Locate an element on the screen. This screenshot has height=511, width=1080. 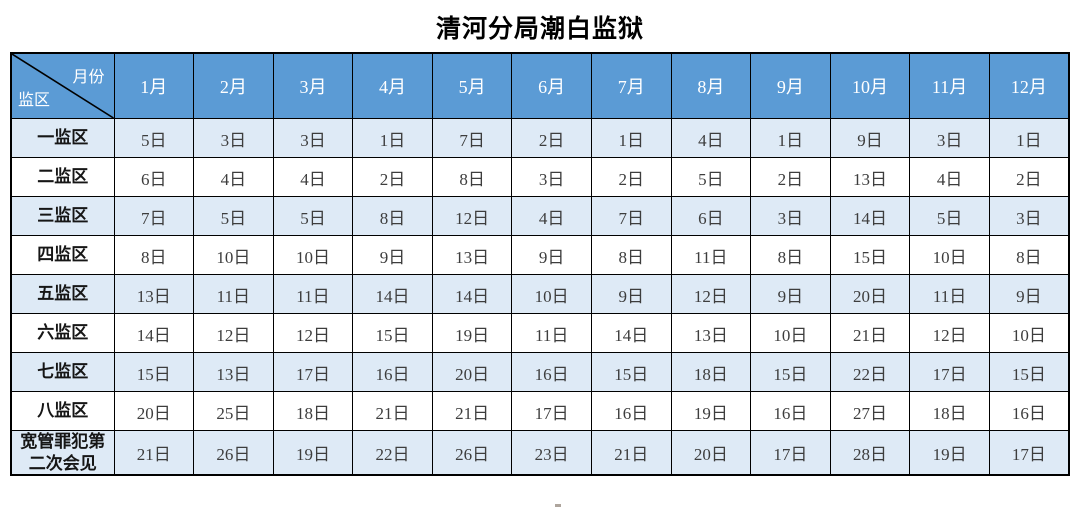
table-row: 一监区 5日 3日 3日 1日 7日 2日 1日 4日 1日 9日 3日 1日 is located at coordinates (540, 138).